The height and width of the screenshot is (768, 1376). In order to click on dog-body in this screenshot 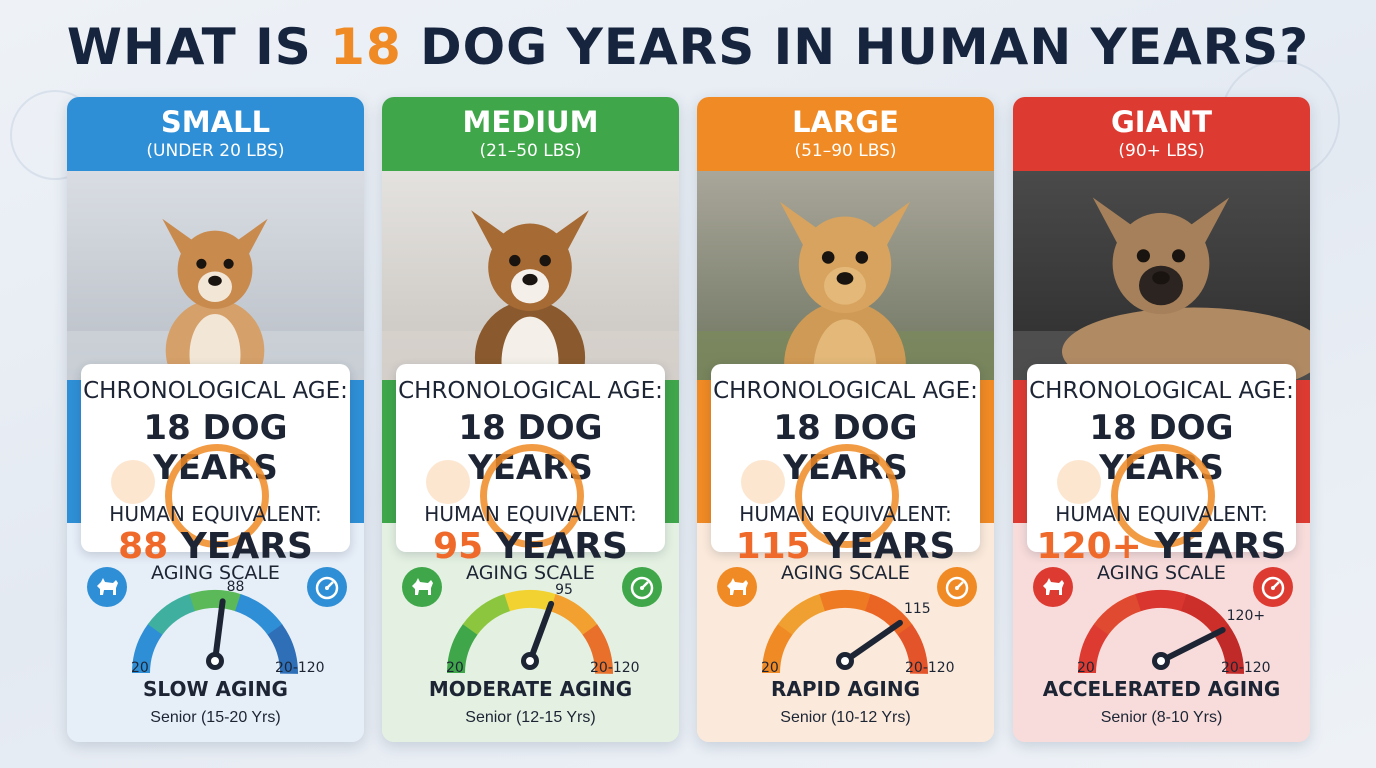, I will do `click(1186, 343)`.